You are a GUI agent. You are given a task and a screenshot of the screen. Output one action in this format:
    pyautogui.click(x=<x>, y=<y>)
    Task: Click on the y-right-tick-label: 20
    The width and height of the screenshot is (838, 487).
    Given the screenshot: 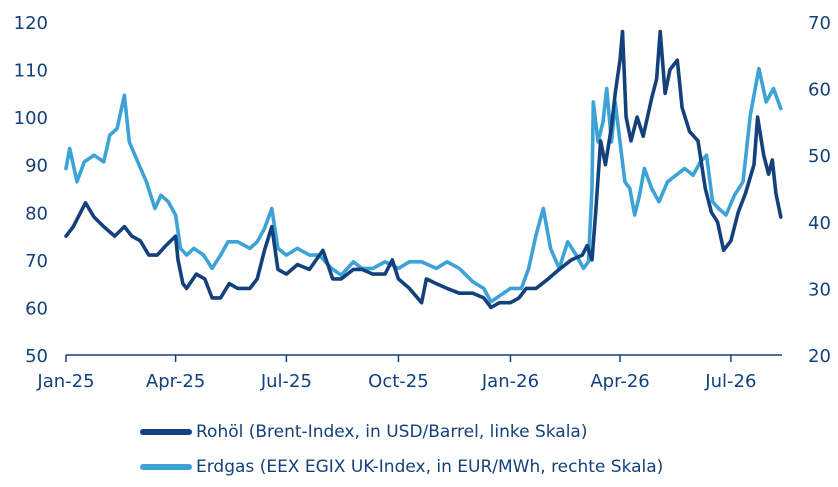 What is the action you would take?
    pyautogui.click(x=819, y=356)
    